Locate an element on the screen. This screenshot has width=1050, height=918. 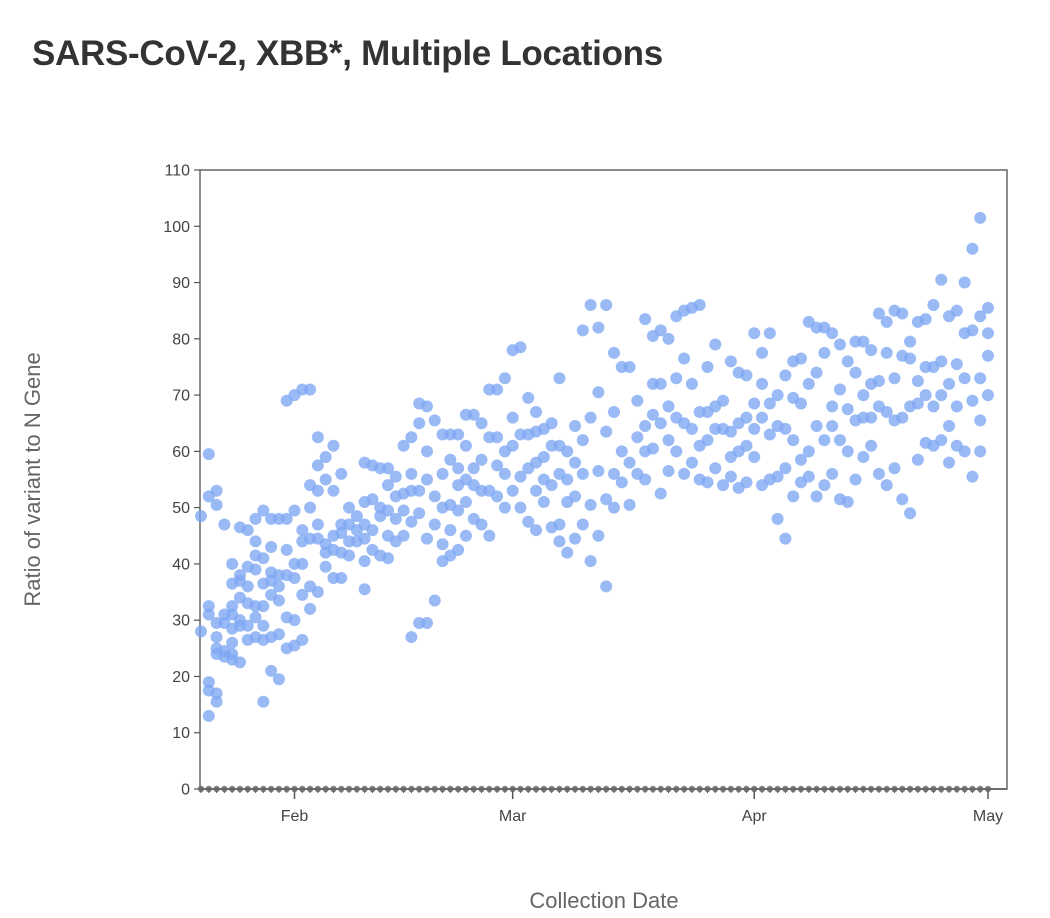
y-tick-label: 40 is located at coordinates (181, 564).